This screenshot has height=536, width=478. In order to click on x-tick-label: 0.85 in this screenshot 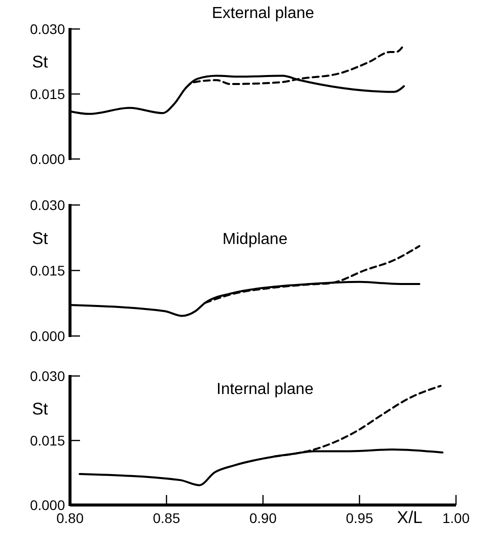, I will do `click(166, 518)`.